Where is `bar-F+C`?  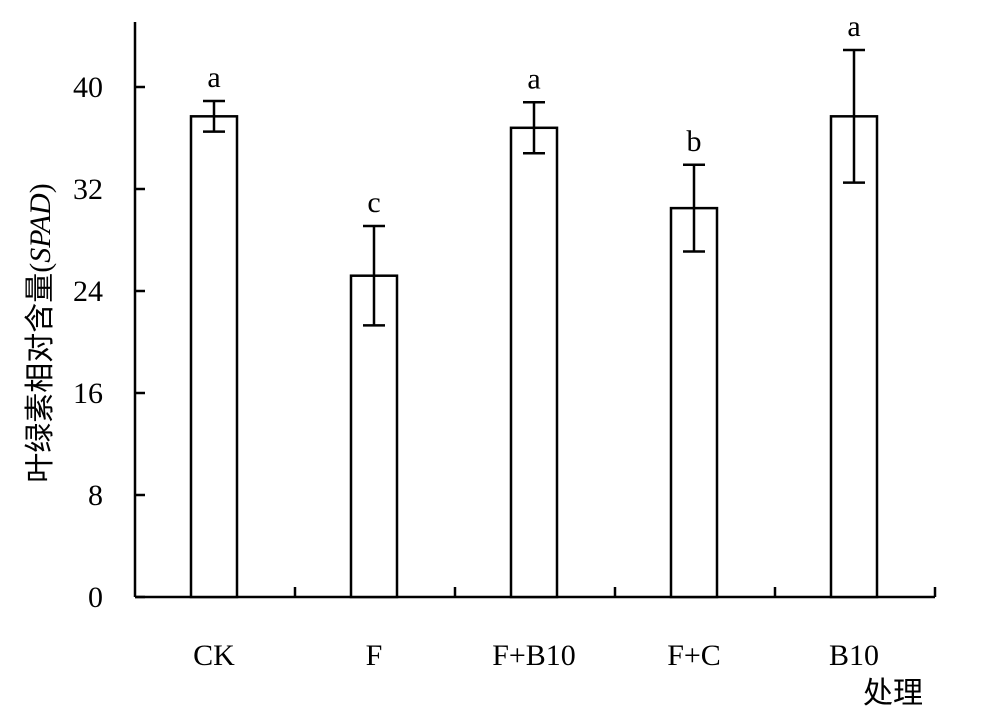 bar-F+C is located at coordinates (694, 402).